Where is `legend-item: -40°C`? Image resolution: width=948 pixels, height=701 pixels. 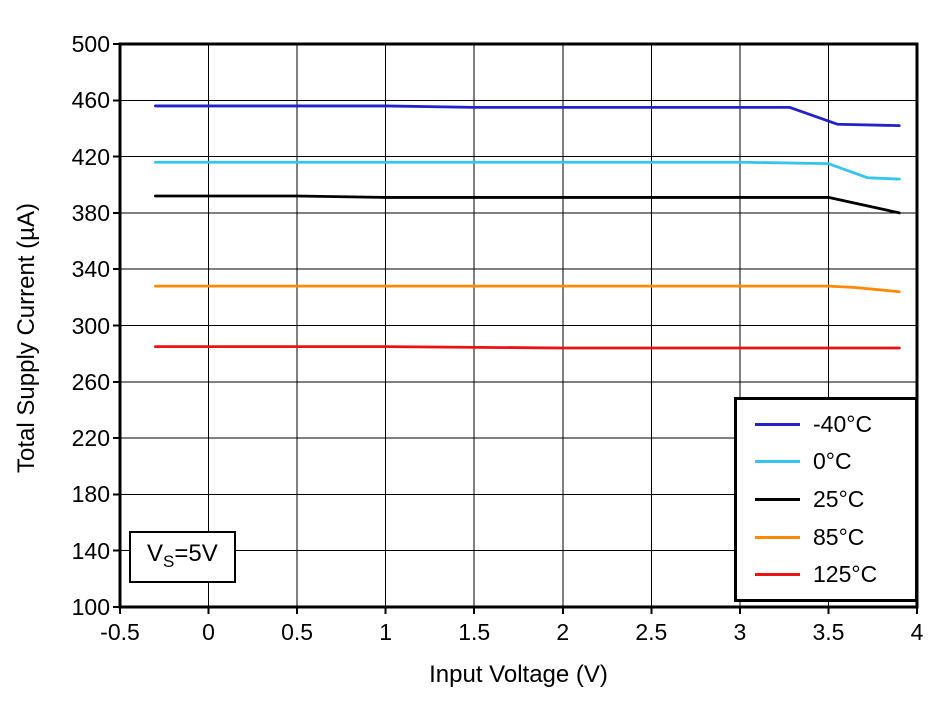 legend-item: -40°C is located at coordinates (835, 424).